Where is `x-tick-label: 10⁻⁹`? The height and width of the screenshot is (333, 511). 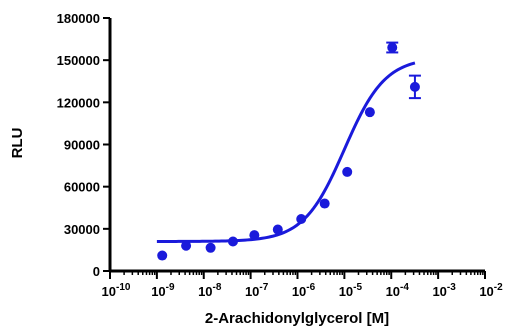
x-tick-label: 10⁻⁹ is located at coordinates (163, 290).